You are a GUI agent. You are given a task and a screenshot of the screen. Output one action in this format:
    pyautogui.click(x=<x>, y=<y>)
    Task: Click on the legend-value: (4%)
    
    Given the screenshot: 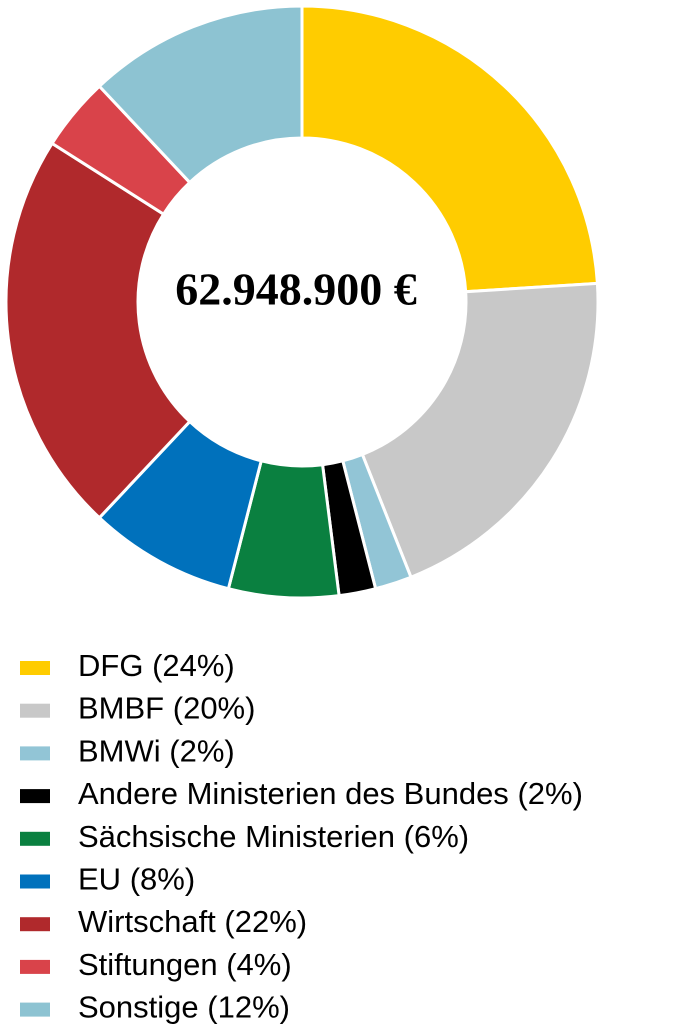 What is the action you would take?
    pyautogui.click(x=258, y=964)
    